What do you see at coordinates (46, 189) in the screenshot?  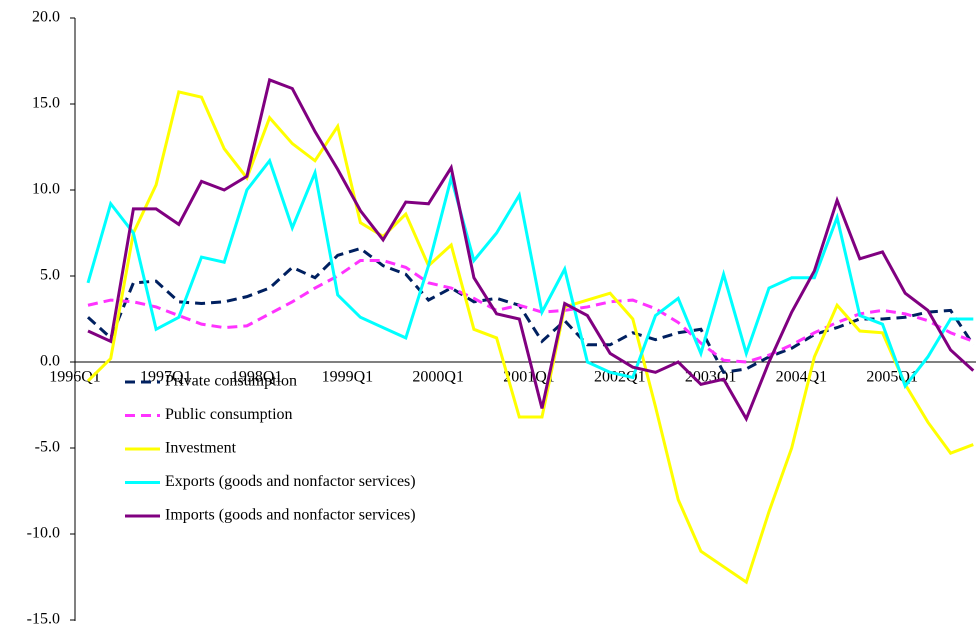 I see `y-tick-label: 10.0` at bounding box center [46, 189].